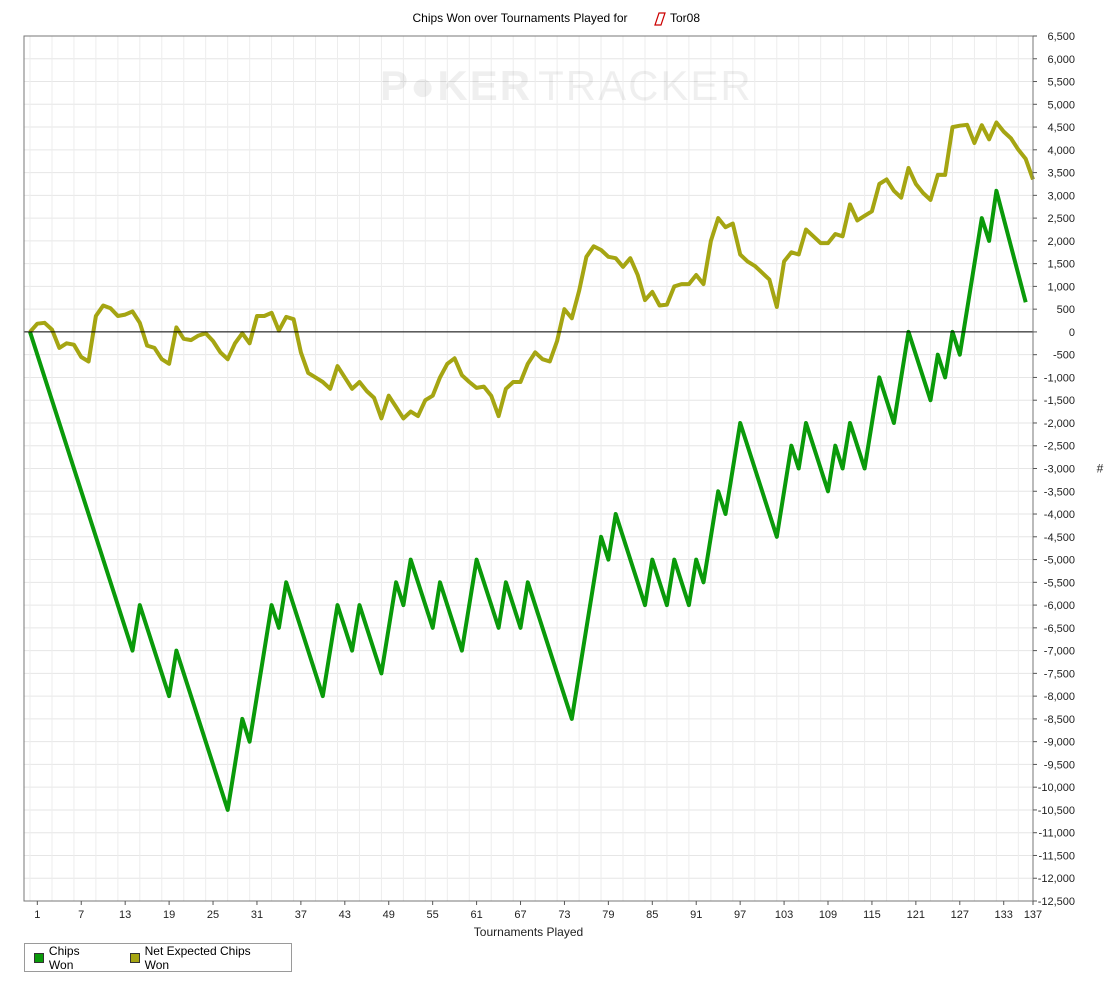 Image resolution: width=1118 pixels, height=981 pixels. What do you see at coordinates (1061, 174) in the screenshot?
I see `y-tick-label: 3,500` at bounding box center [1061, 174].